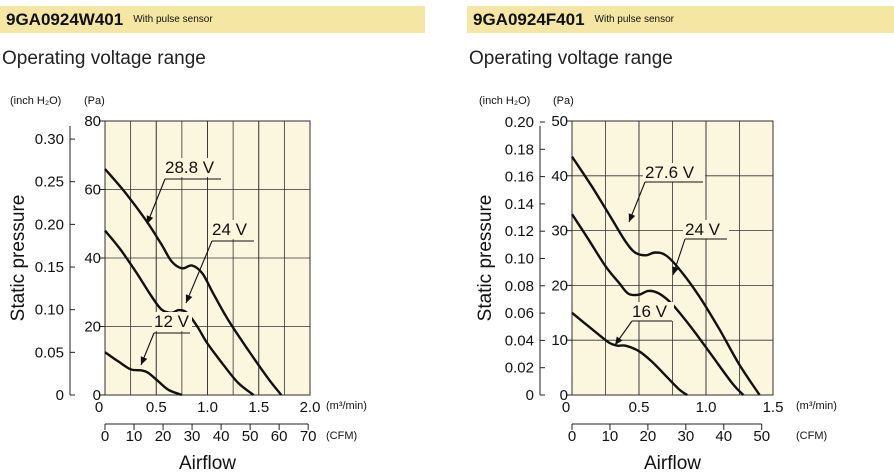  I want to click on pa-tick-label: 60, so click(92, 190).